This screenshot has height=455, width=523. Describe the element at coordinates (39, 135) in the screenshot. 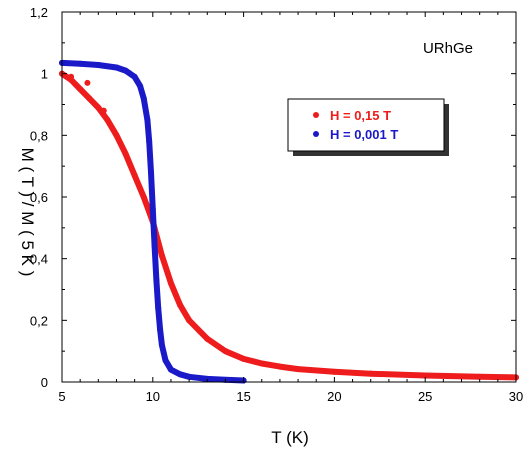

I see `y-tick-label: 0,8` at that location.